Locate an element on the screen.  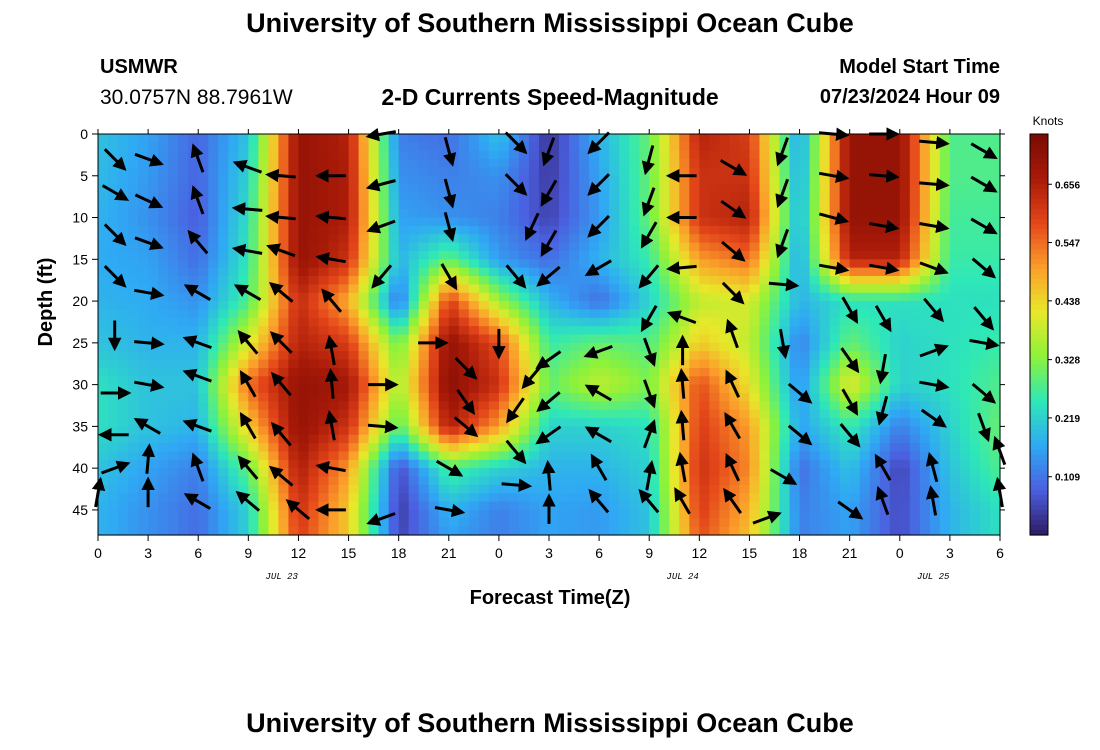
colorbar-label: 0.547 is located at coordinates (1067, 244).